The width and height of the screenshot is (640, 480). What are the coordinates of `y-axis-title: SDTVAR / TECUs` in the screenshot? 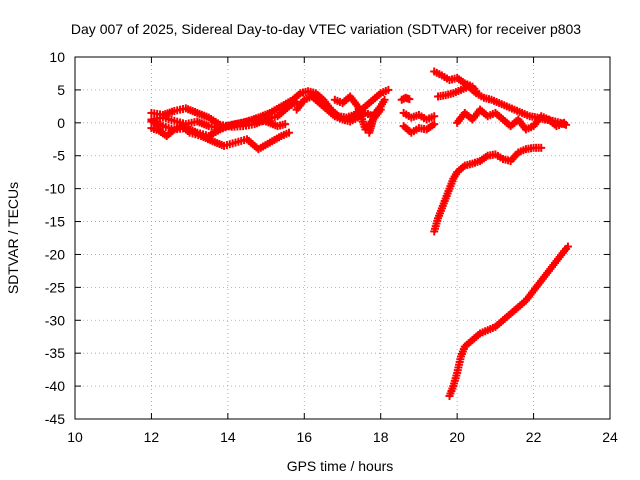 It's located at (13, 238).